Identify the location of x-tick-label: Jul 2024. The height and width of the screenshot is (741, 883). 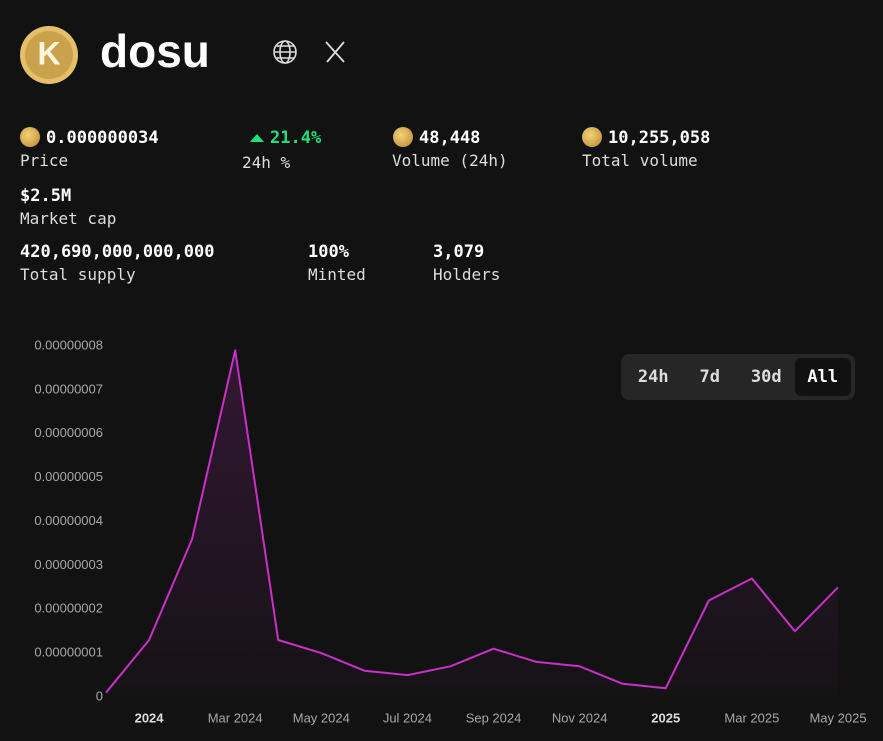
(407, 717).